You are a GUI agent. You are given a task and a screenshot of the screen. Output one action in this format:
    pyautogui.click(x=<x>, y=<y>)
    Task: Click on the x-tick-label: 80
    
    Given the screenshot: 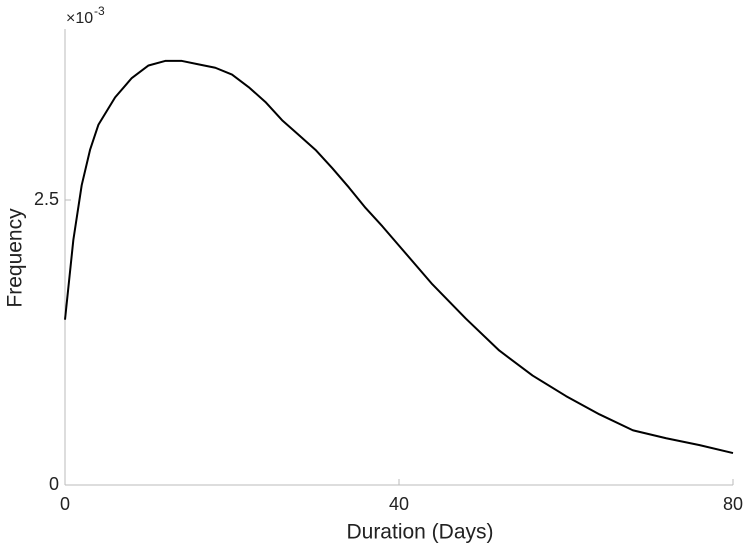 What is the action you would take?
    pyautogui.click(x=733, y=504)
    